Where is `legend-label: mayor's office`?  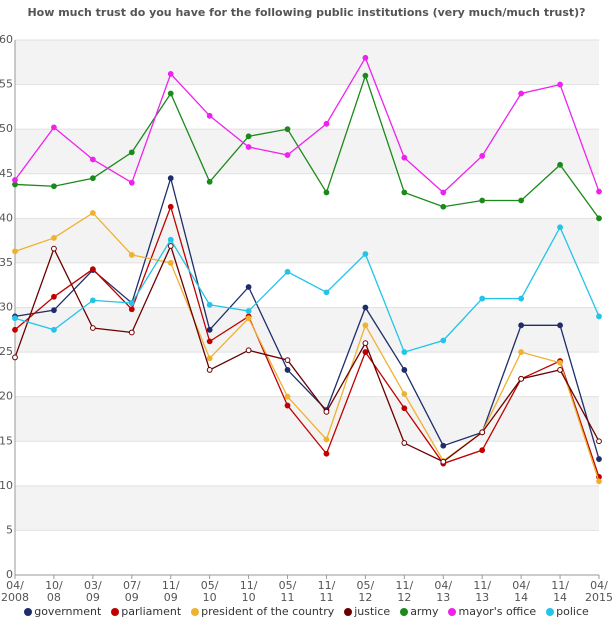
legend-label: mayor's office is located at coordinates (497, 611).